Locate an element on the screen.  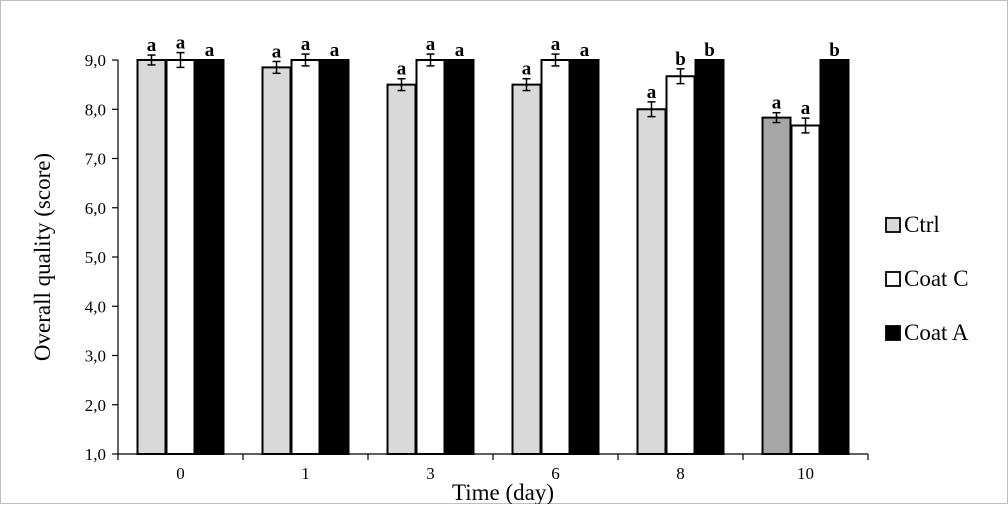
x-tick-label: 0 is located at coordinates (180, 473).